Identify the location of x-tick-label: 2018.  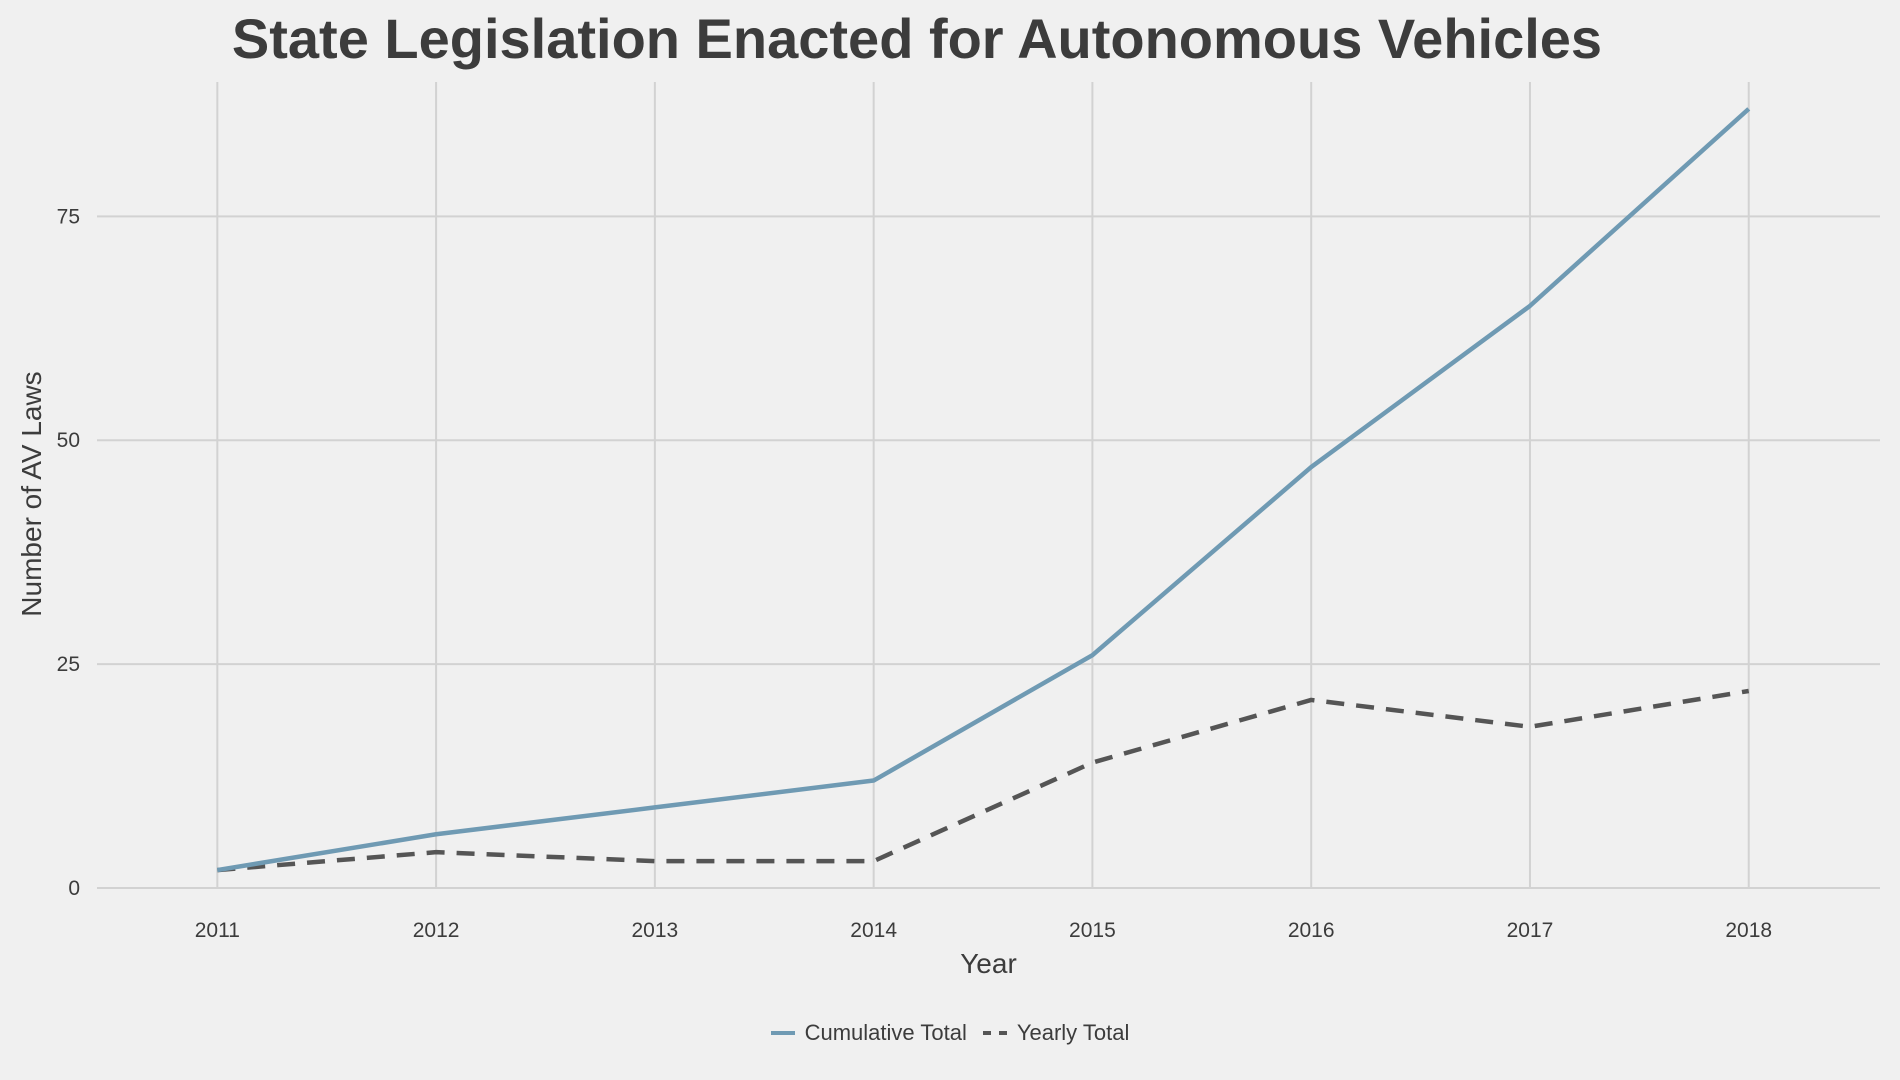
(1748, 930).